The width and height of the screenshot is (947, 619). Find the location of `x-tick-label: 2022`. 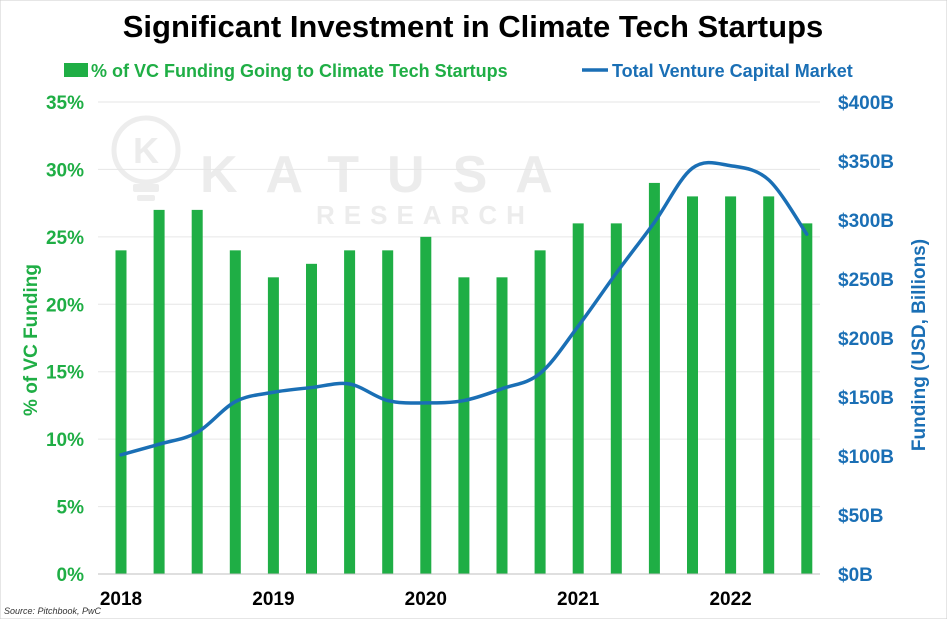

x-tick-label: 2022 is located at coordinates (730, 599).